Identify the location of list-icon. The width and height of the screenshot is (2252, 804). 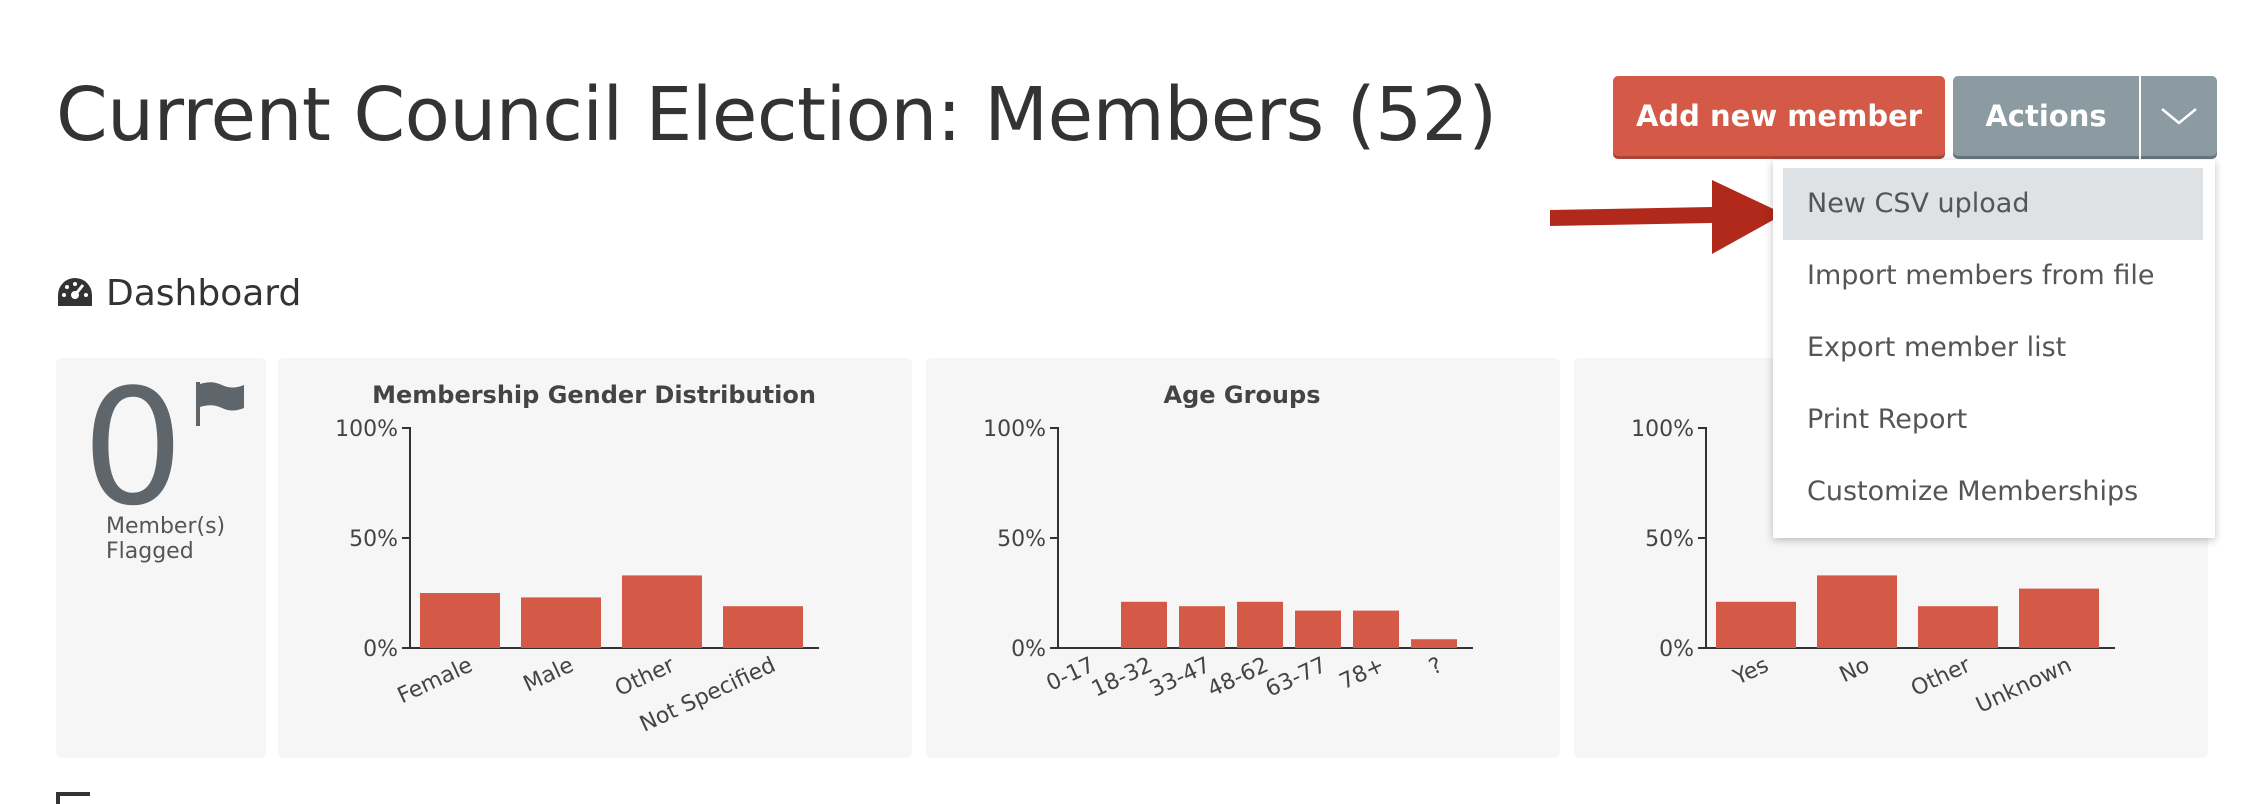
(73, 798).